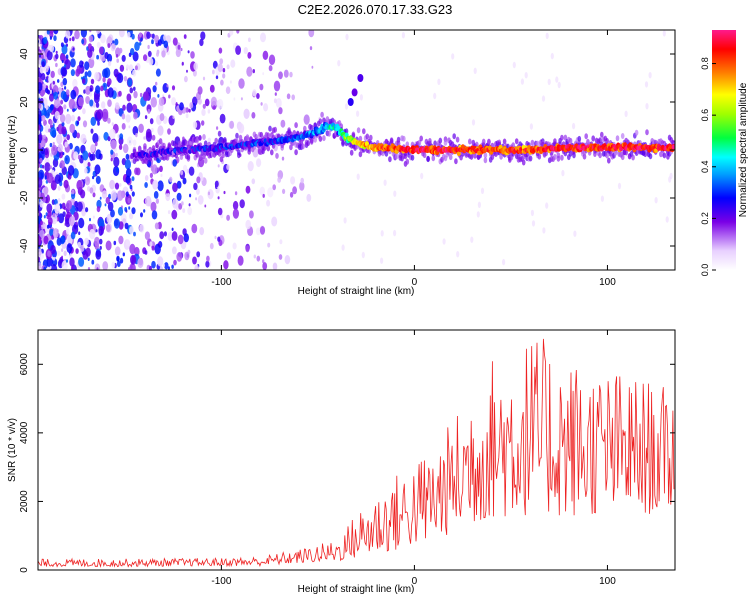 The height and width of the screenshot is (605, 750). I want to click on y-tick-label: 0, so click(24, 150).